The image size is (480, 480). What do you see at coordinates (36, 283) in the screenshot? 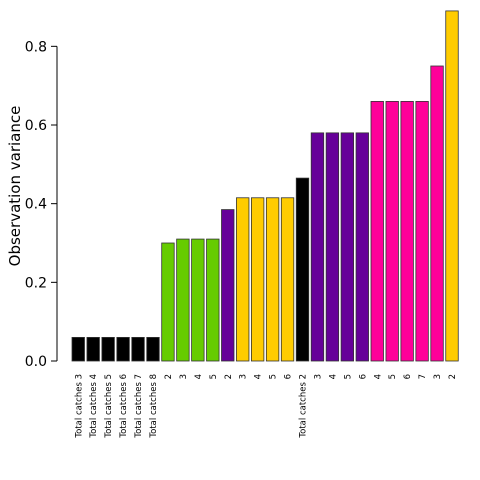
I see `y-tick-label: 0.2` at bounding box center [36, 283].